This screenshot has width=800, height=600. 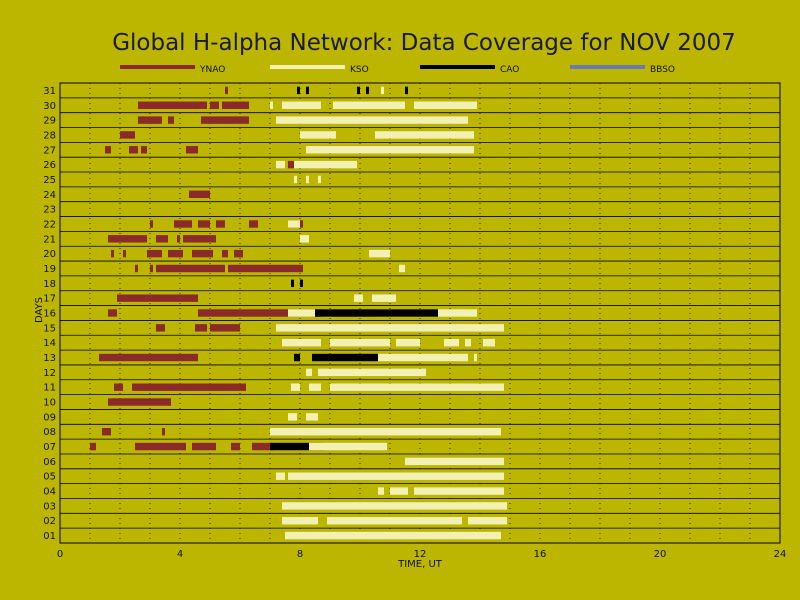 What do you see at coordinates (49, 195) in the screenshot?
I see `y-tick-label: 24` at bounding box center [49, 195].